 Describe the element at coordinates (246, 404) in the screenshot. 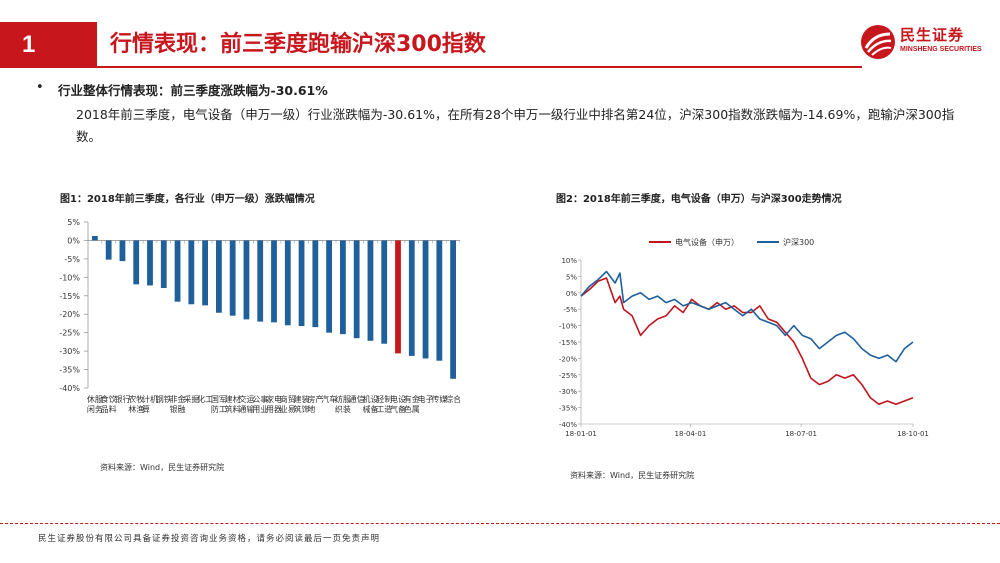

I see `x-tick-label: 交通运输` at that location.